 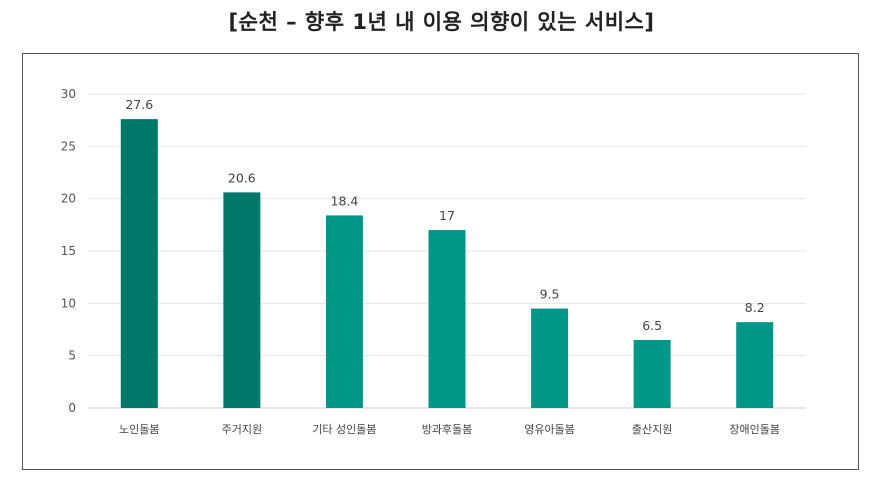 I want to click on data-label: 27.6, so click(x=139, y=104).